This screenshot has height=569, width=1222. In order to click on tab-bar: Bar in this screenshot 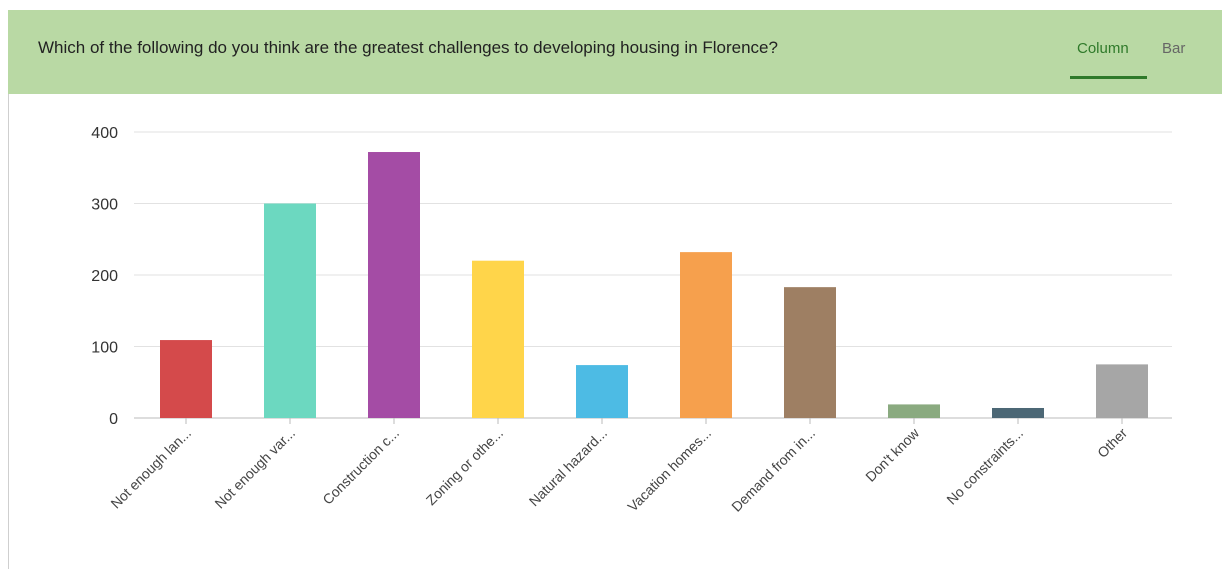, I will do `click(1174, 48)`.